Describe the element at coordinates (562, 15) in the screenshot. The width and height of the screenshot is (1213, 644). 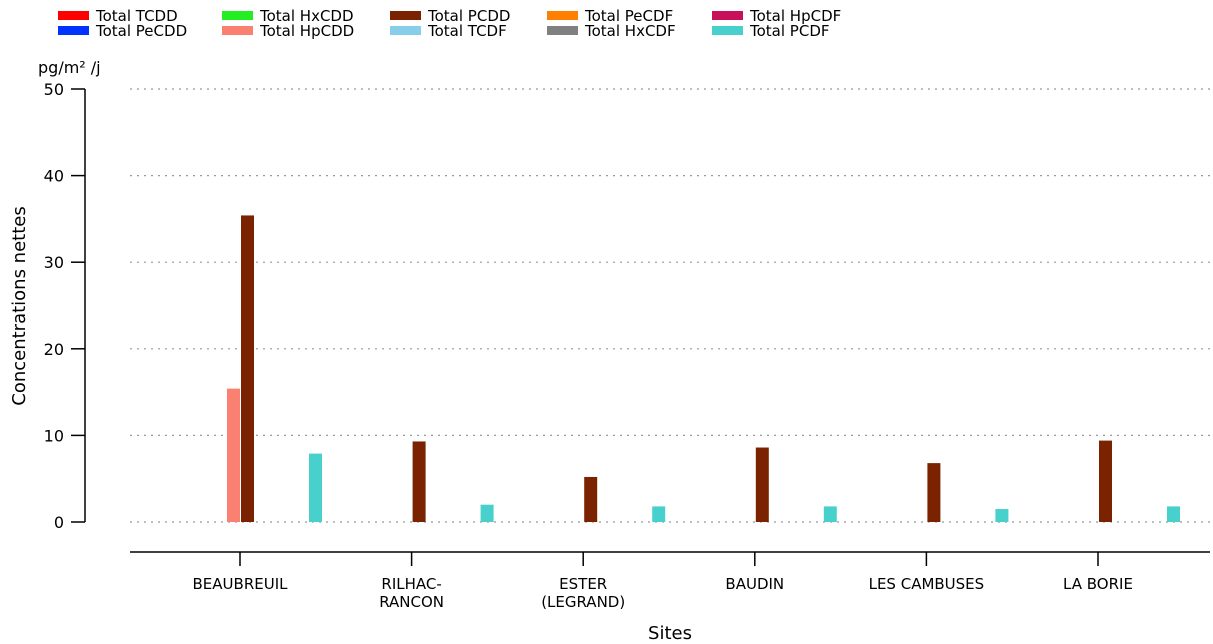
I see `legend-swatch-total-pecdf` at that location.